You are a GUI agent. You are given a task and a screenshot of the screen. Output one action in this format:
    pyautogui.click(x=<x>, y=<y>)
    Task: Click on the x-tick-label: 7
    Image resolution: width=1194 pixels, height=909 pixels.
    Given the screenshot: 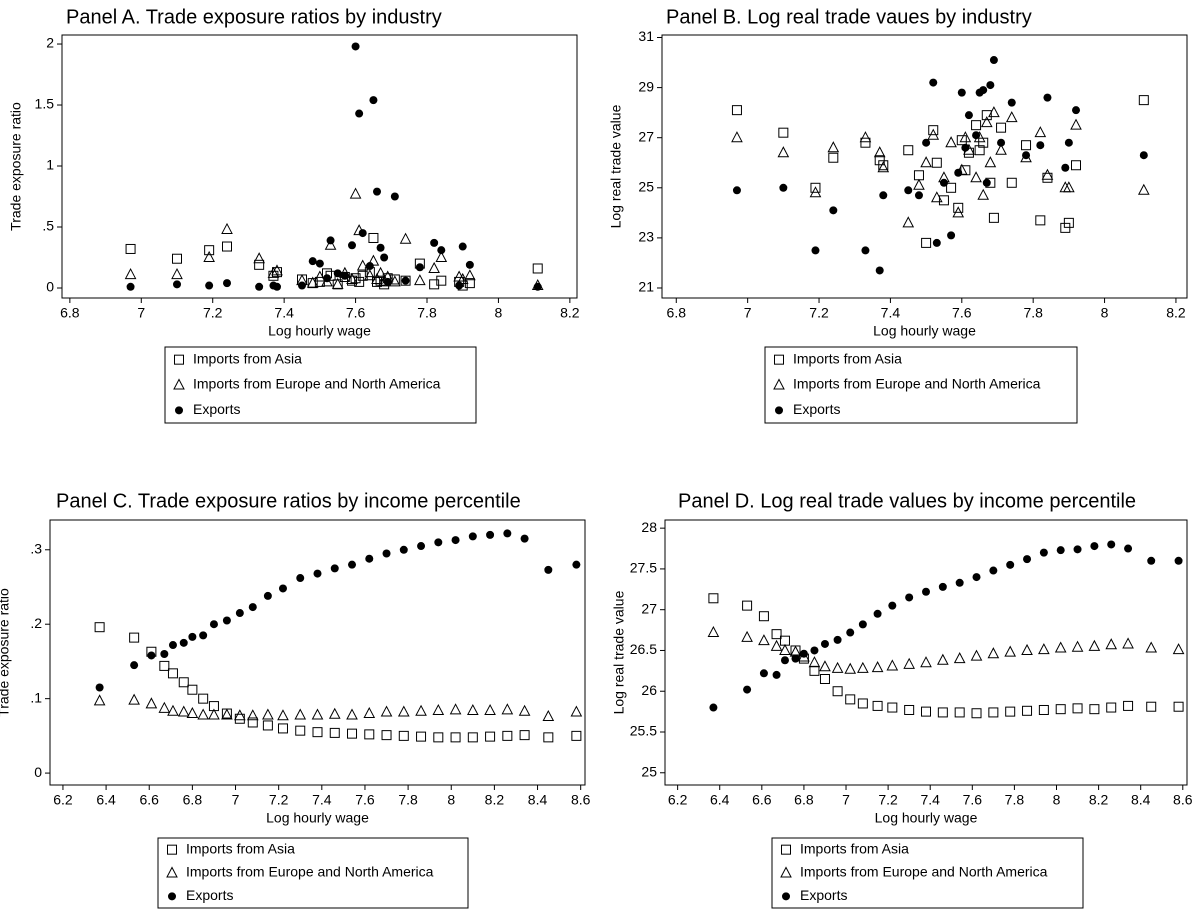 What is the action you would take?
    pyautogui.click(x=141, y=313)
    